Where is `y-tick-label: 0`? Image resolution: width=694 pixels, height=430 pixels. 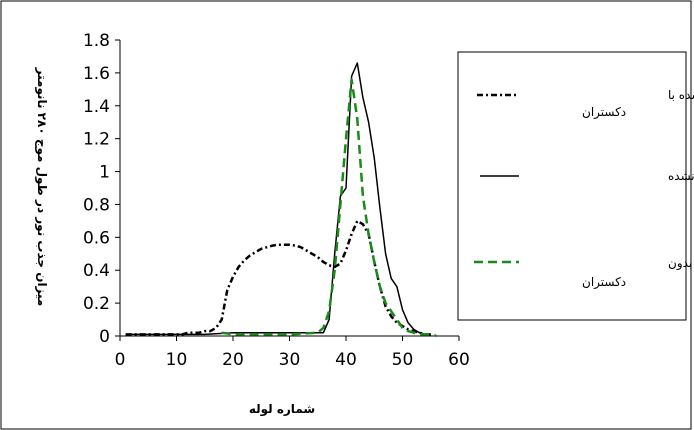
y-tick-label: 0 is located at coordinates (104, 337).